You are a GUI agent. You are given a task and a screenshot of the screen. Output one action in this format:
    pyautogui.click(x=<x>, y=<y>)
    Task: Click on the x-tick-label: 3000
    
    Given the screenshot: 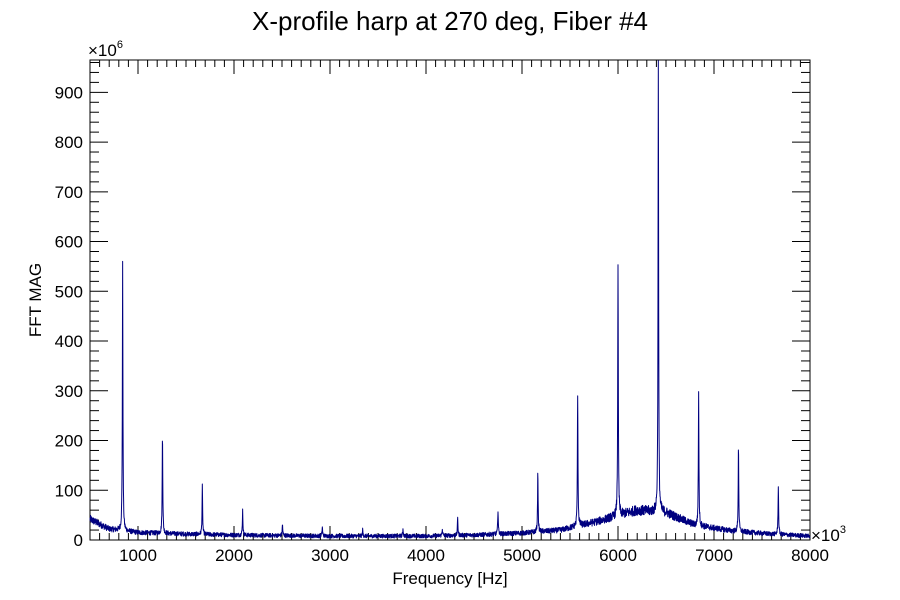 What is the action you would take?
    pyautogui.click(x=330, y=555)
    